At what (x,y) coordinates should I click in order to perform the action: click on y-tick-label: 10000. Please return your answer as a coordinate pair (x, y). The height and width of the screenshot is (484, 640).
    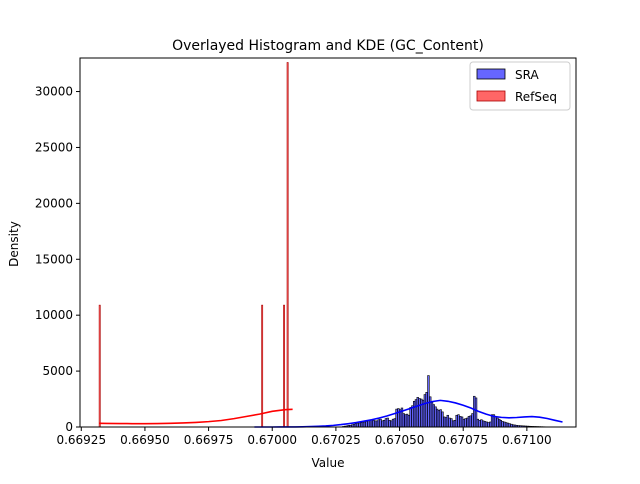
    Looking at the image, I should click on (54, 315).